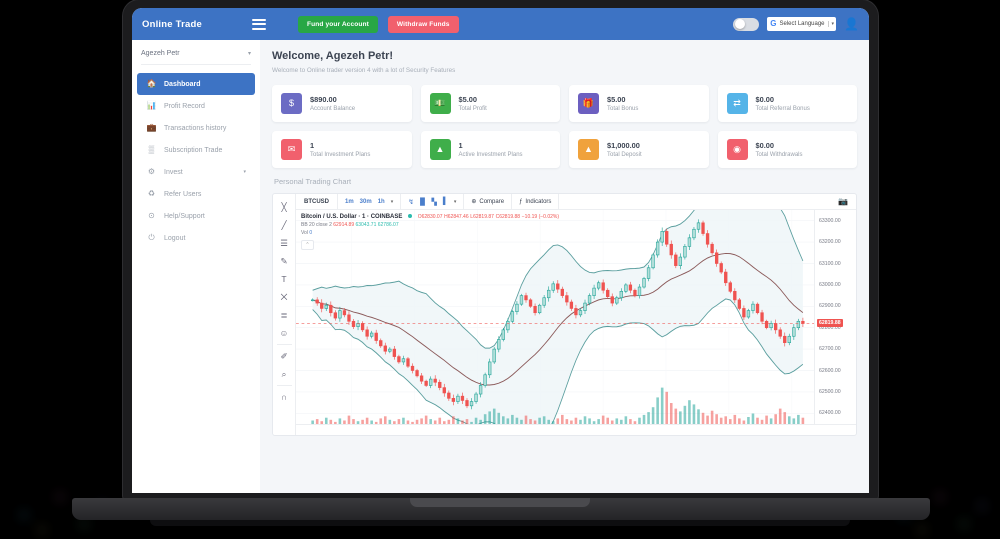 The height and width of the screenshot is (539, 1000). I want to click on legend-close: C62819.88, so click(508, 217).